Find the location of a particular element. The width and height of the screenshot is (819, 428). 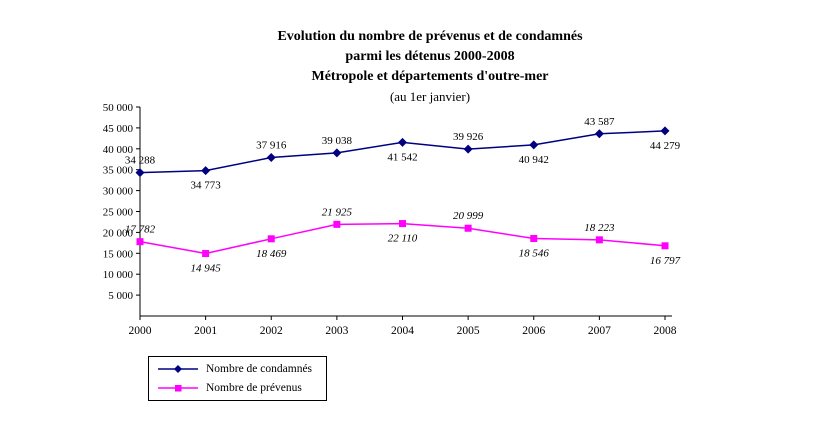

data-point-label: 39 038 is located at coordinates (337, 141).